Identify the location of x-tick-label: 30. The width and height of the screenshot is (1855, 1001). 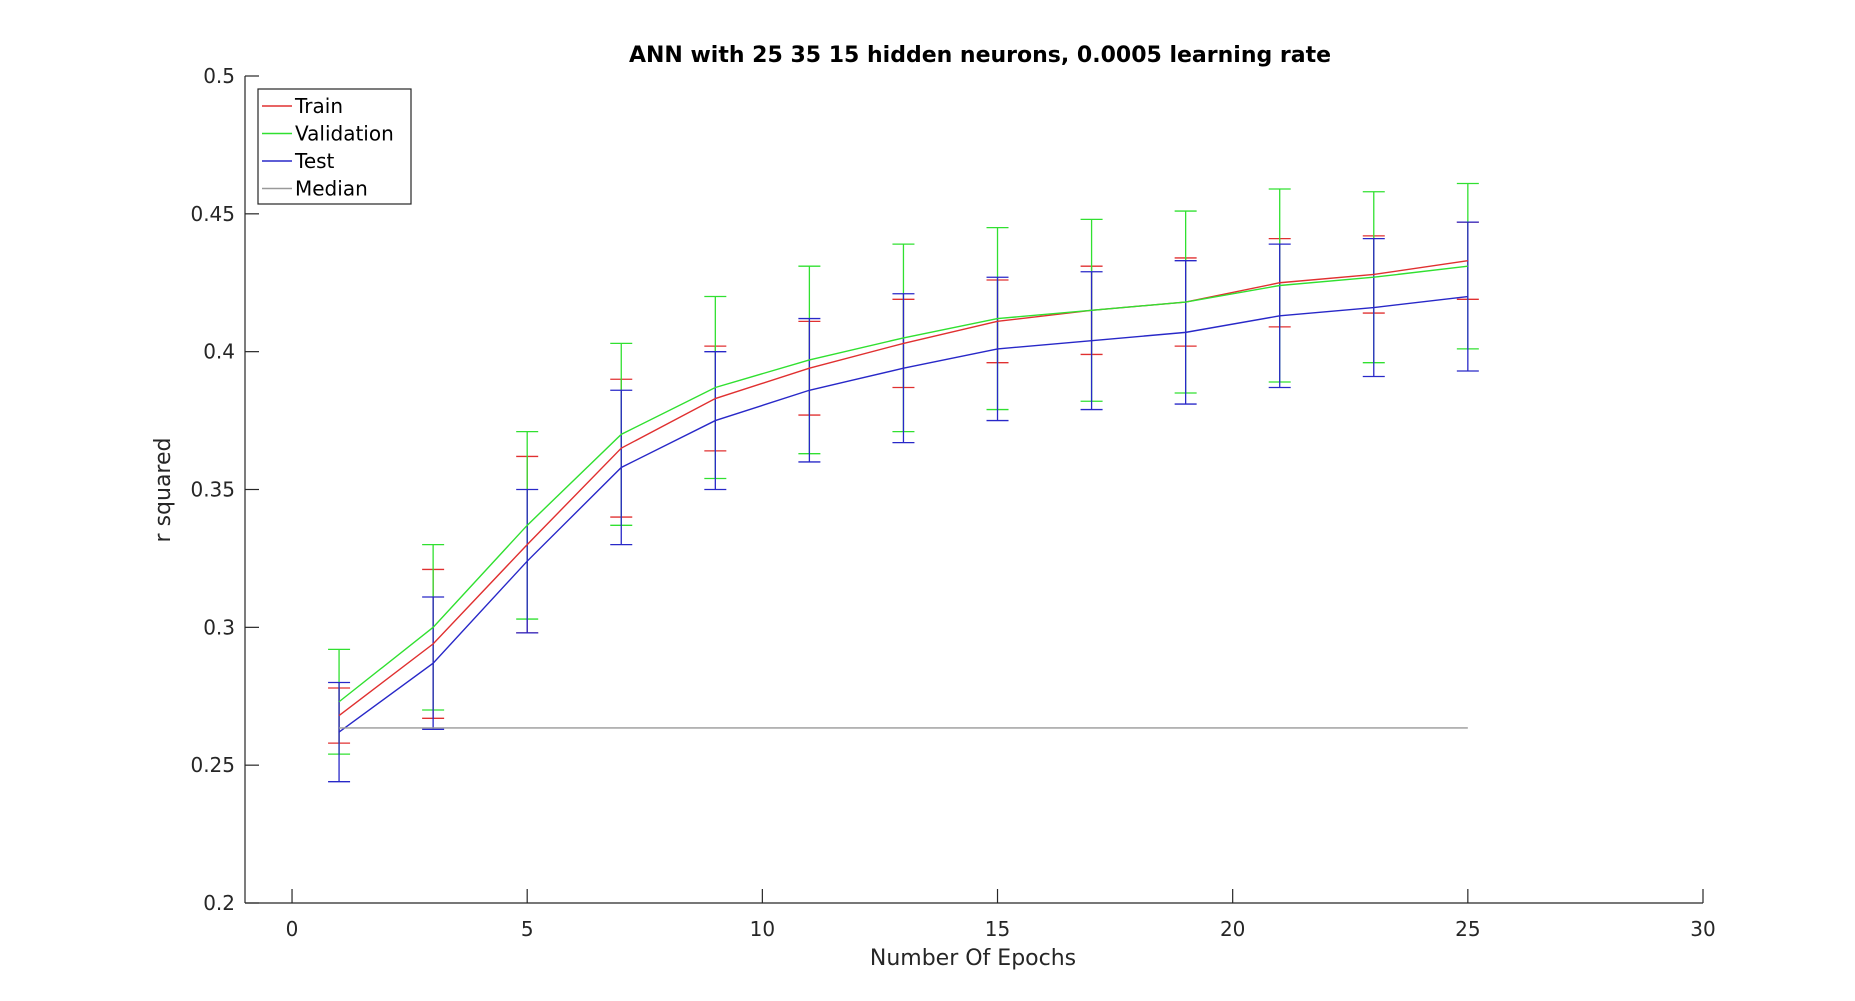
(1702, 929).